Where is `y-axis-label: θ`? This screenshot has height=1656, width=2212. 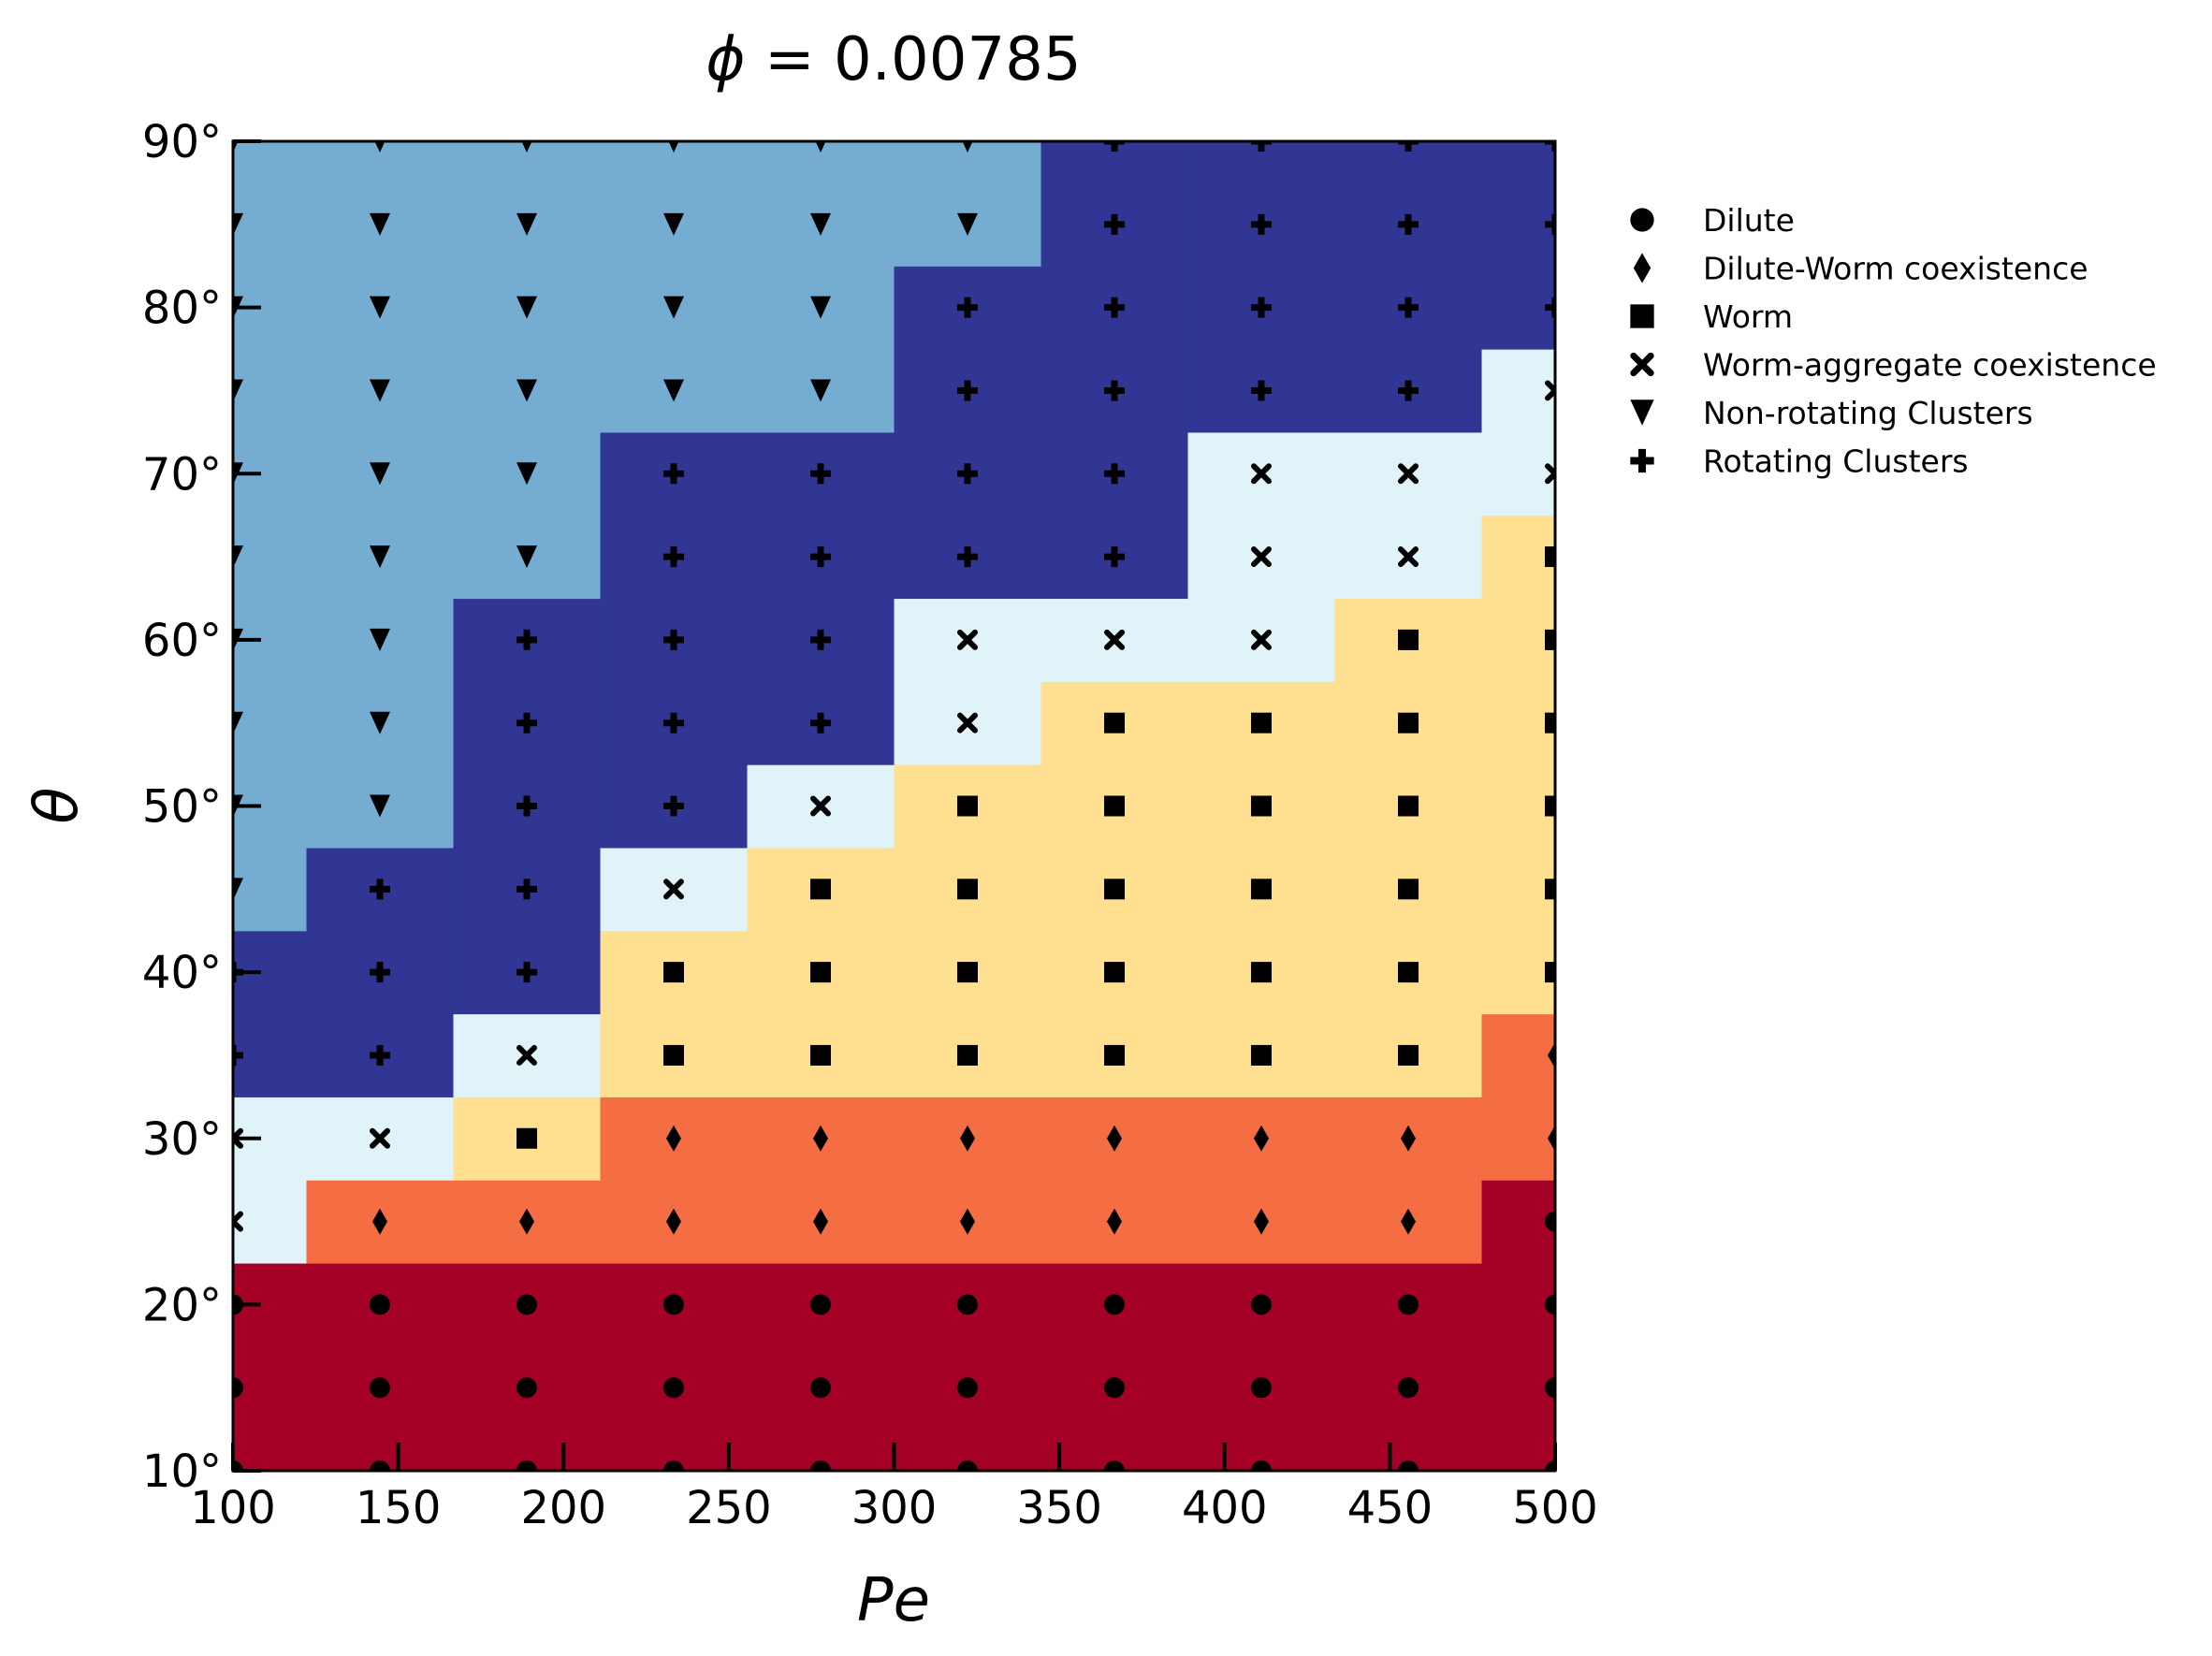
y-axis-label: θ is located at coordinates (57, 805).